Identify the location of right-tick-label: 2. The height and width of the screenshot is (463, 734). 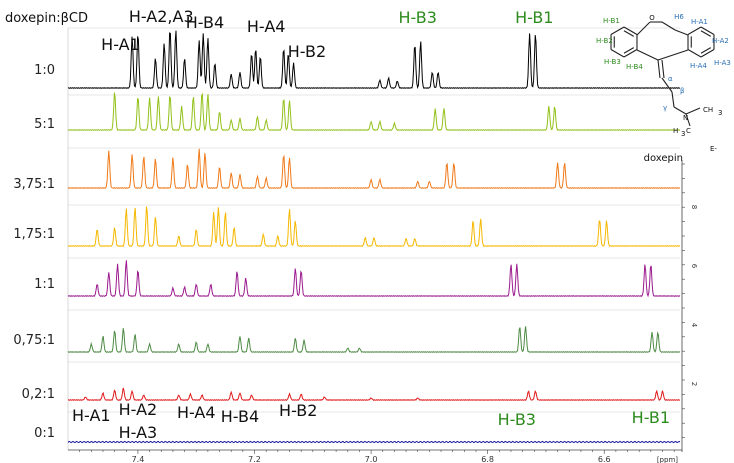
(694, 384).